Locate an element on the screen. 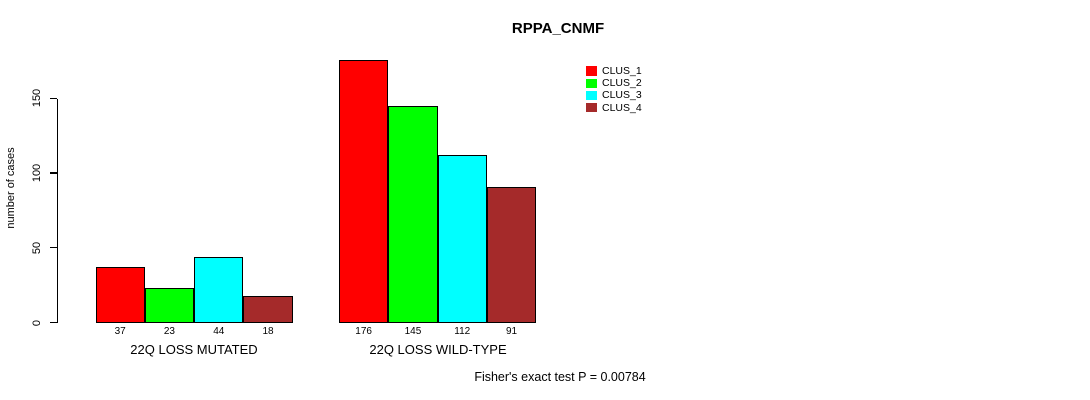 The image size is (1090, 400). legend-row: CLUS_1 is located at coordinates (614, 71).